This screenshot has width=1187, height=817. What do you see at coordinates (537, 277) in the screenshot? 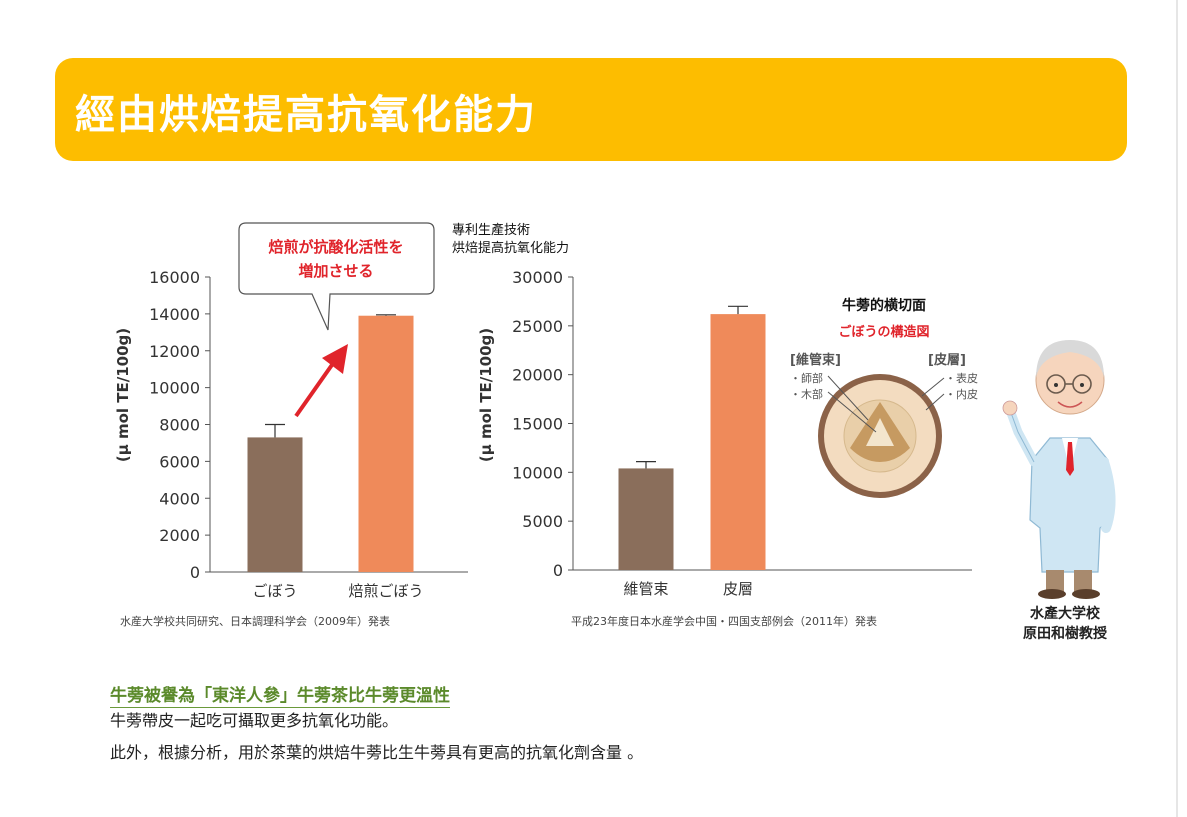
I see `y-tick-label: 30000` at bounding box center [537, 277].